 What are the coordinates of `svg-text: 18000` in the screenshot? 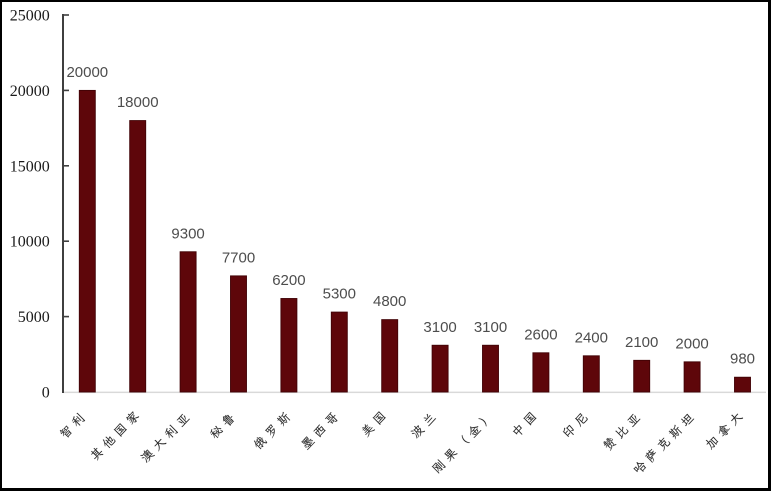 It's located at (138, 102).